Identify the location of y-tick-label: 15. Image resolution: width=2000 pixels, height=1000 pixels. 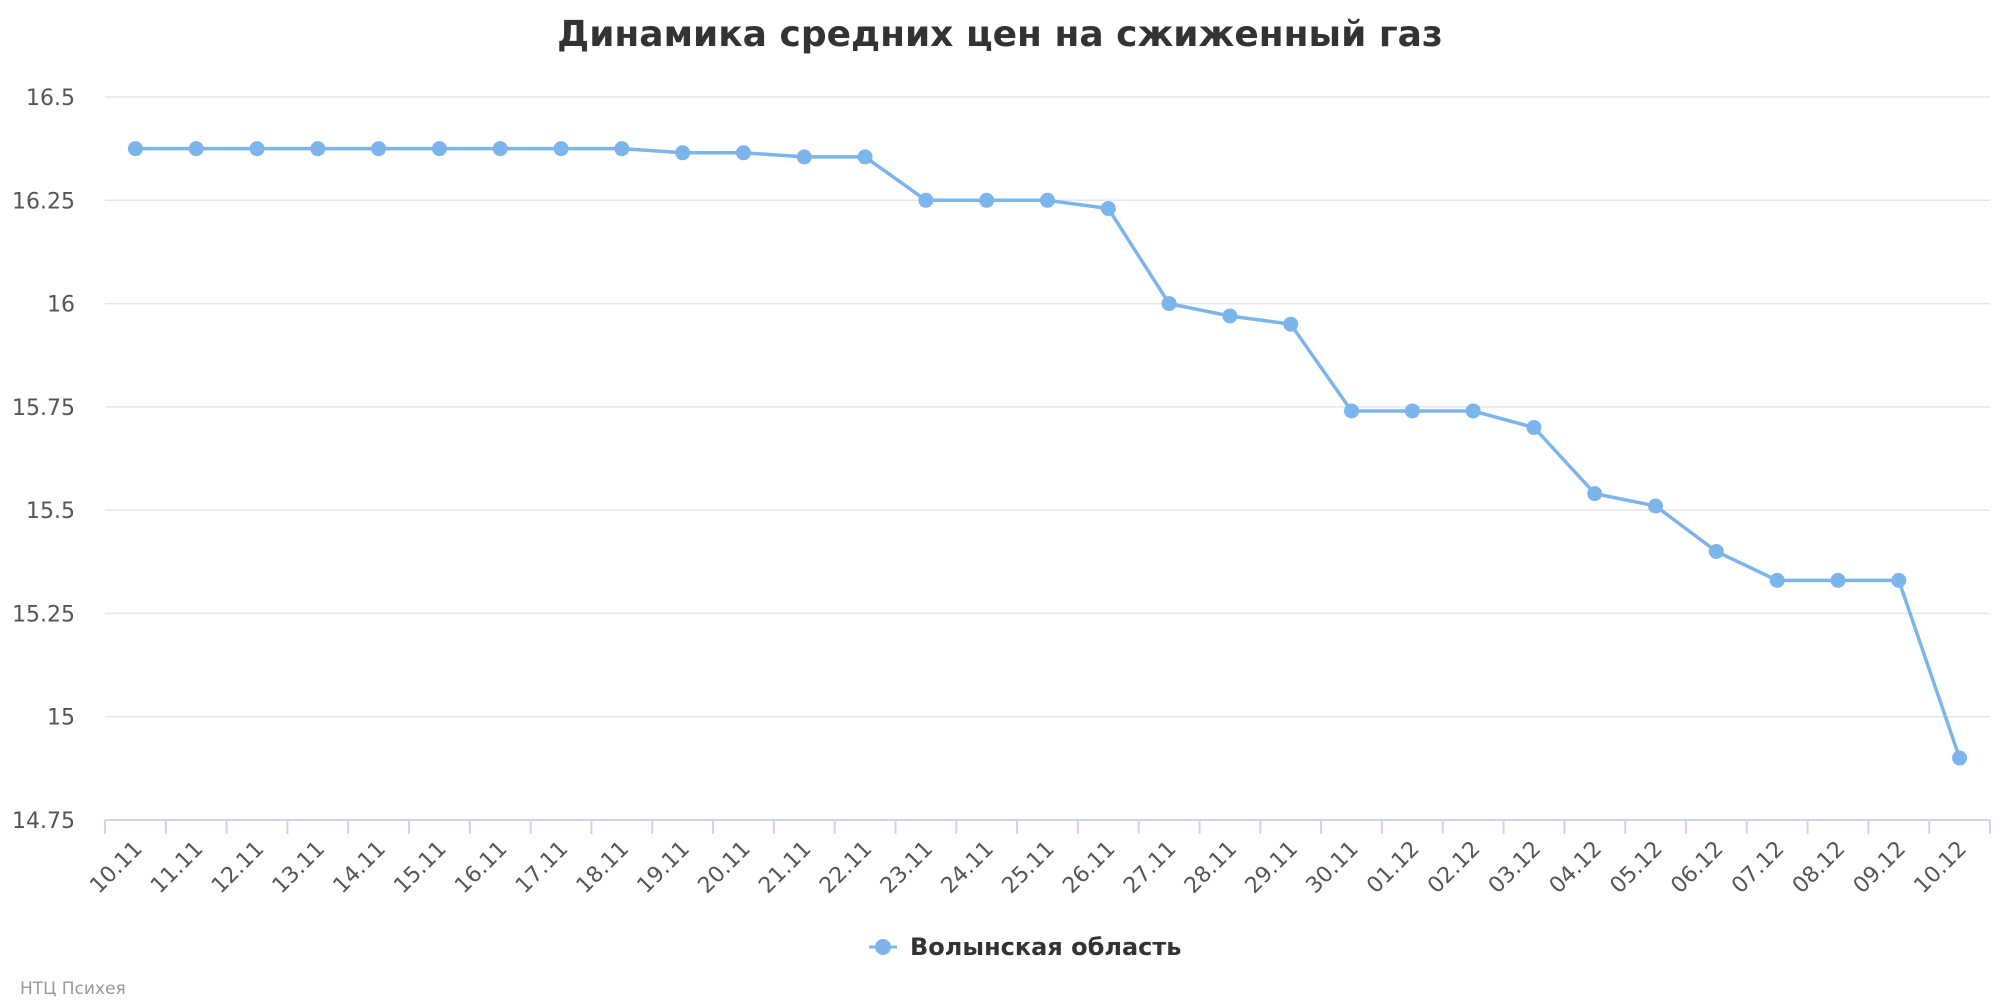
(61, 718).